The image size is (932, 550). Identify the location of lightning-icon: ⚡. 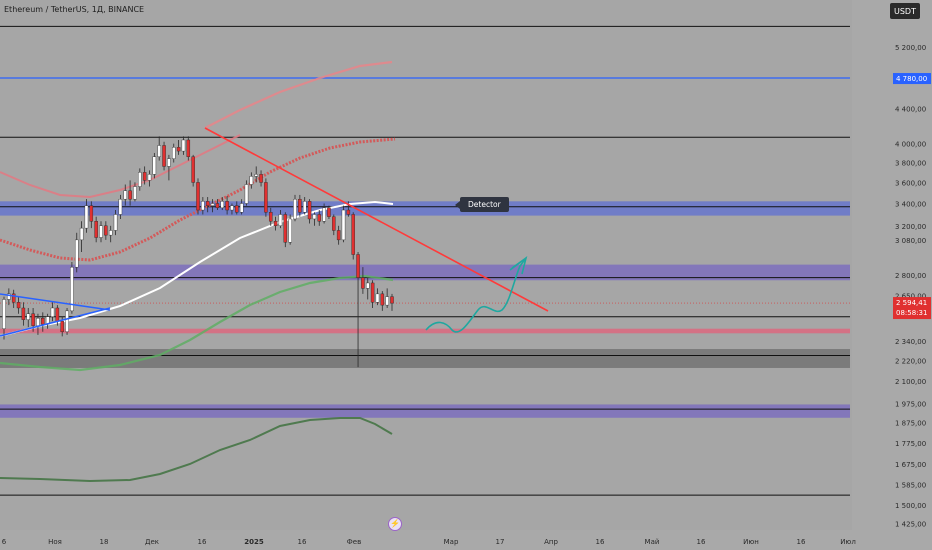
(395, 524).